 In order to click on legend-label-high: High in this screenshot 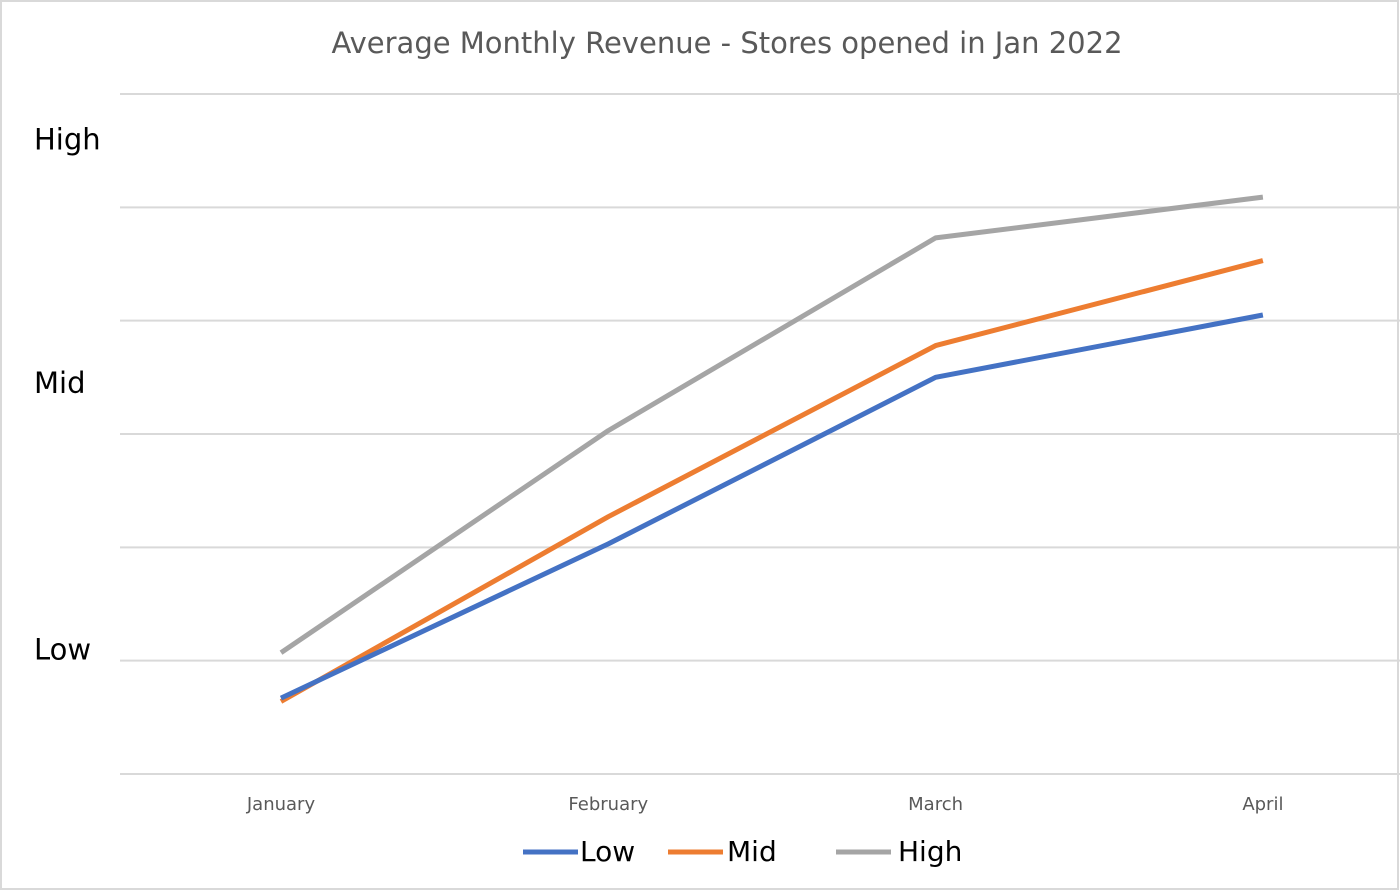, I will do `click(930, 851)`.